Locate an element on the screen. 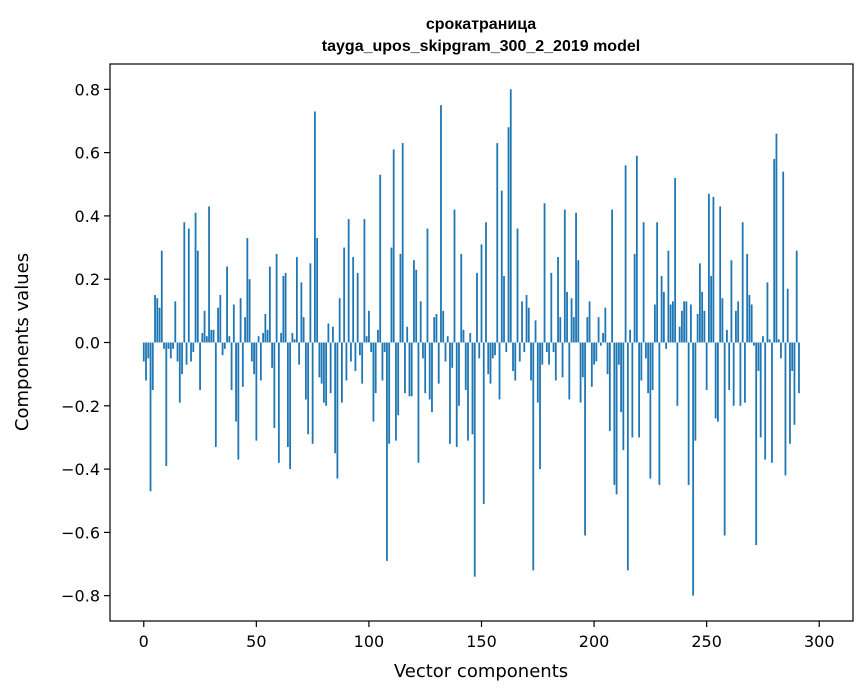  y-tick-label: −0.2 is located at coordinates (80, 406).